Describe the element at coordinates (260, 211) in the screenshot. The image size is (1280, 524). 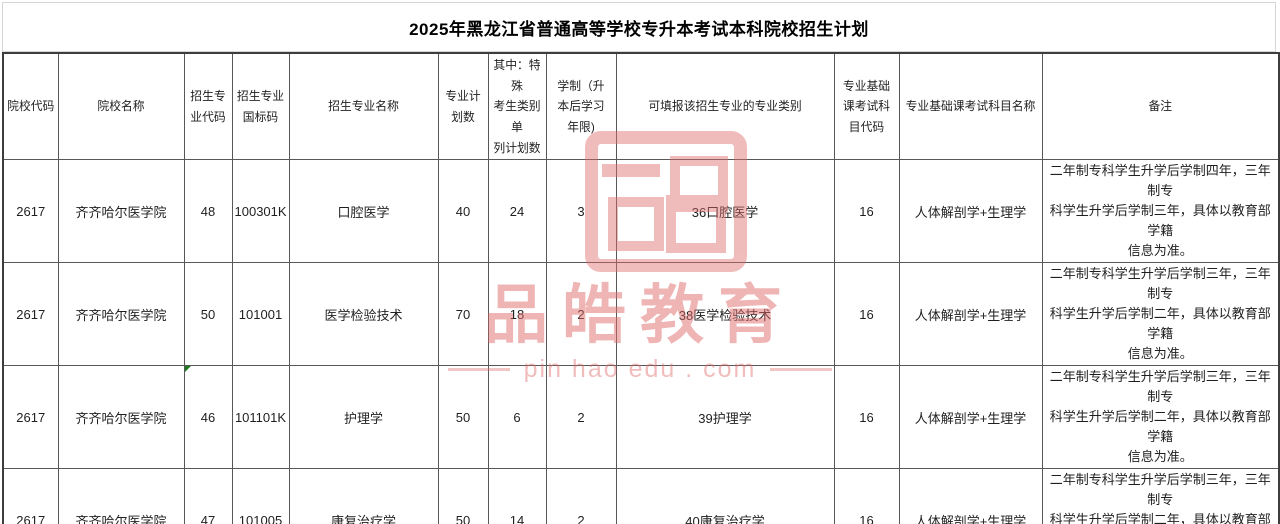
I see `cell-national_std_code: 100301K` at that location.